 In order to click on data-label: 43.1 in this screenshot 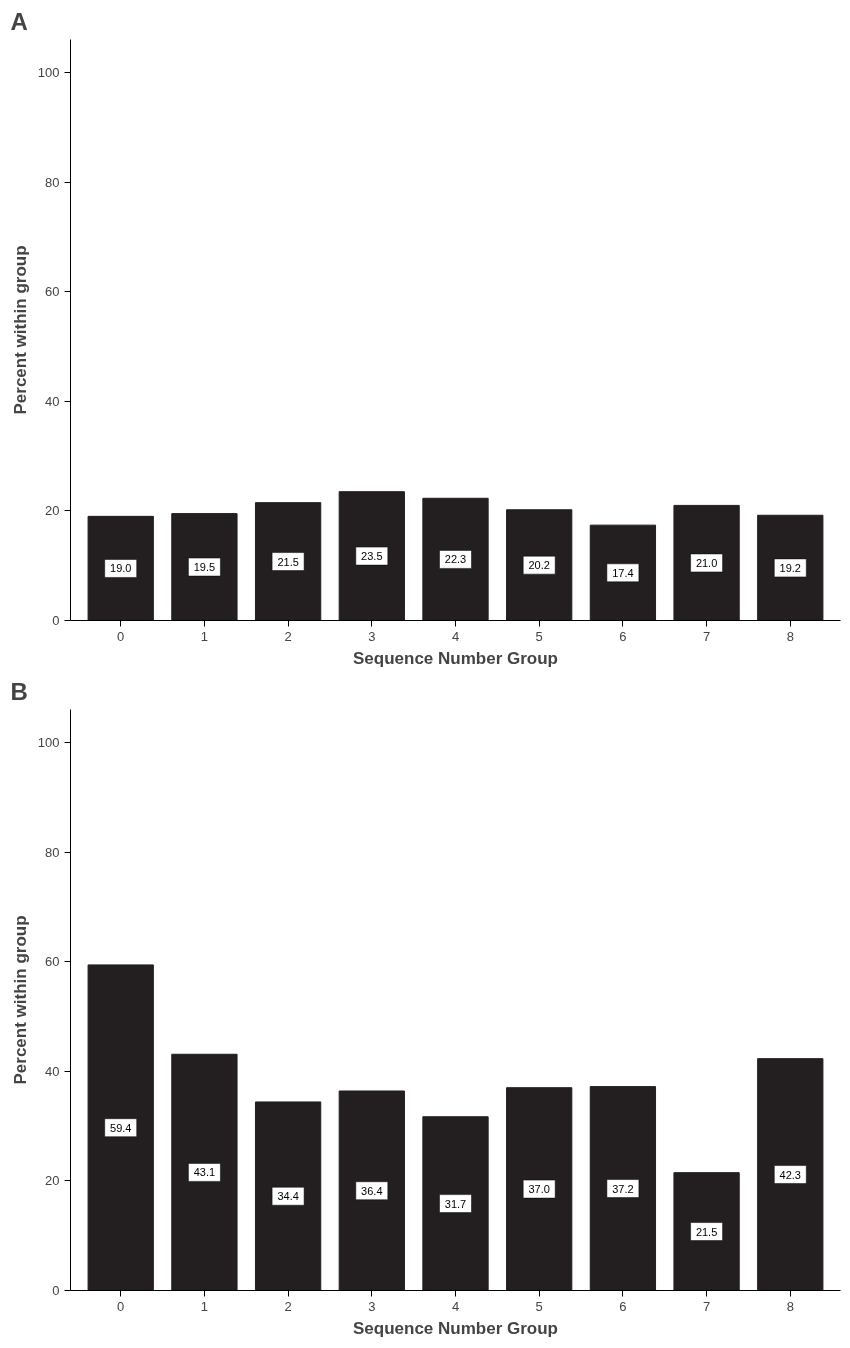, I will do `click(204, 1172)`.